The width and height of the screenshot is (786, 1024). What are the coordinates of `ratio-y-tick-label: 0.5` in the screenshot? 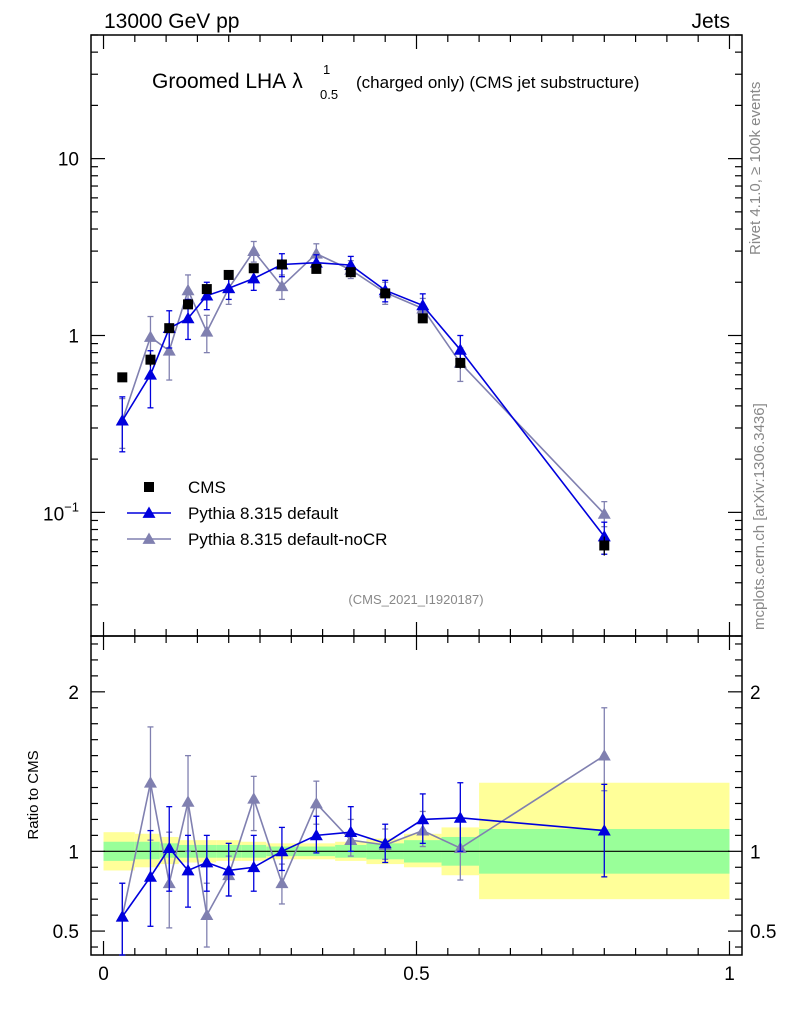 It's located at (66, 932).